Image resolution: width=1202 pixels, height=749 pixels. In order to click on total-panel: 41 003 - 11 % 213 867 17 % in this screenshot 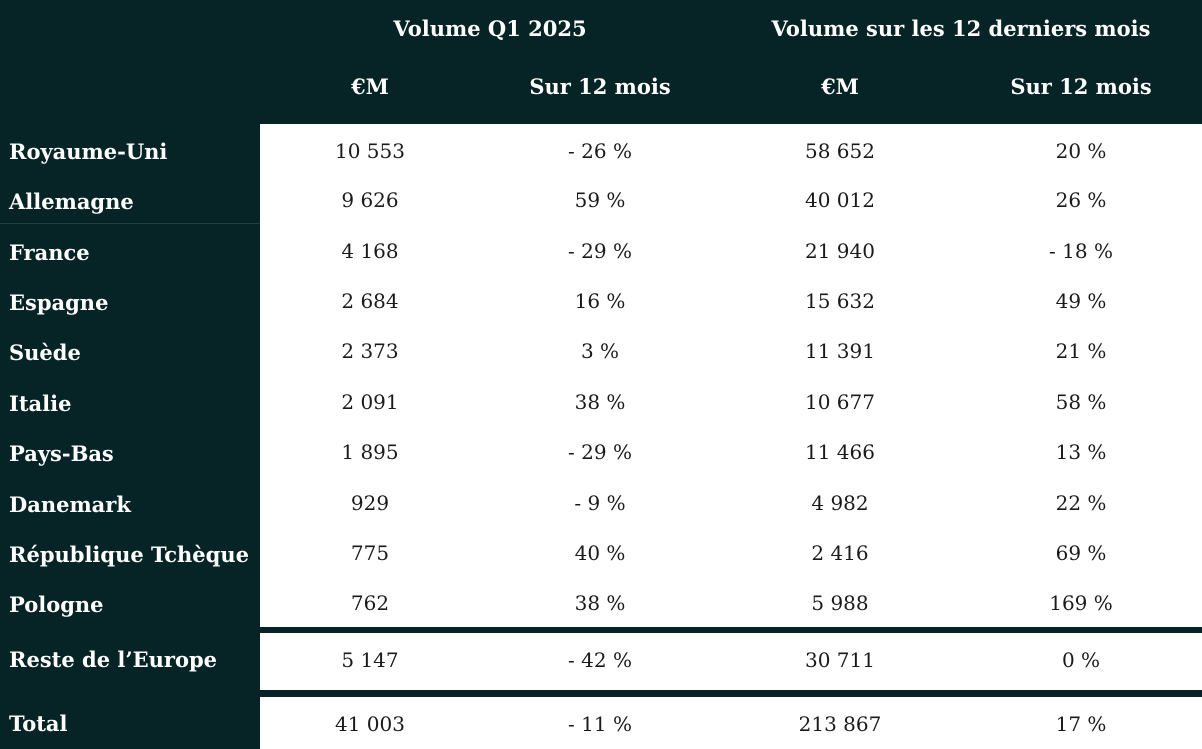, I will do `click(731, 723)`.